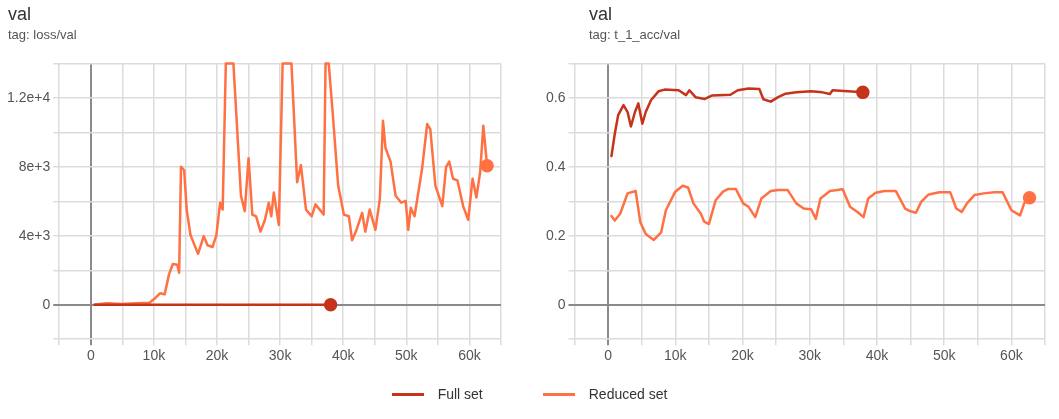 The height and width of the screenshot is (419, 1059). I want to click on y-tick-label: 0.2, so click(555, 234).